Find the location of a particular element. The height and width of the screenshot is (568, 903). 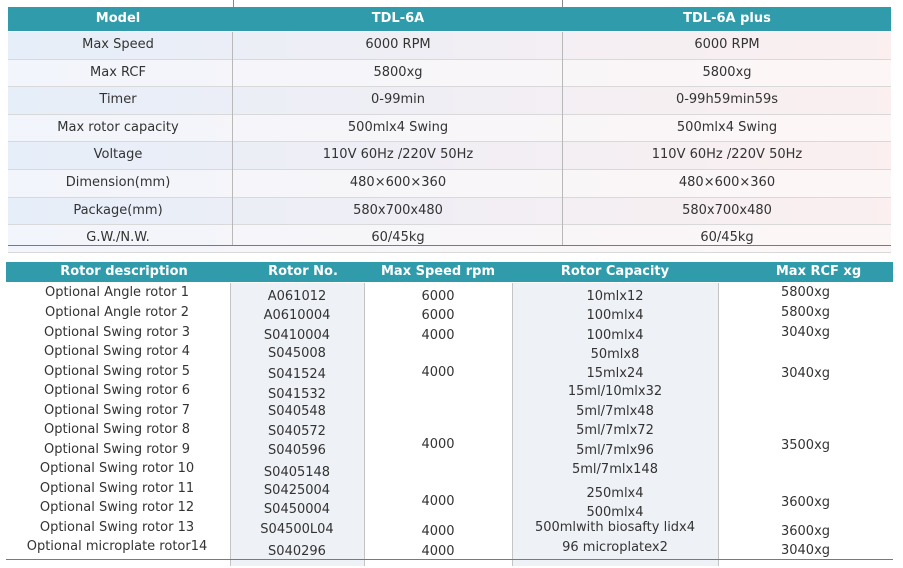

rotor-capacity: 5ml/7mlx48 is located at coordinates (615, 411).